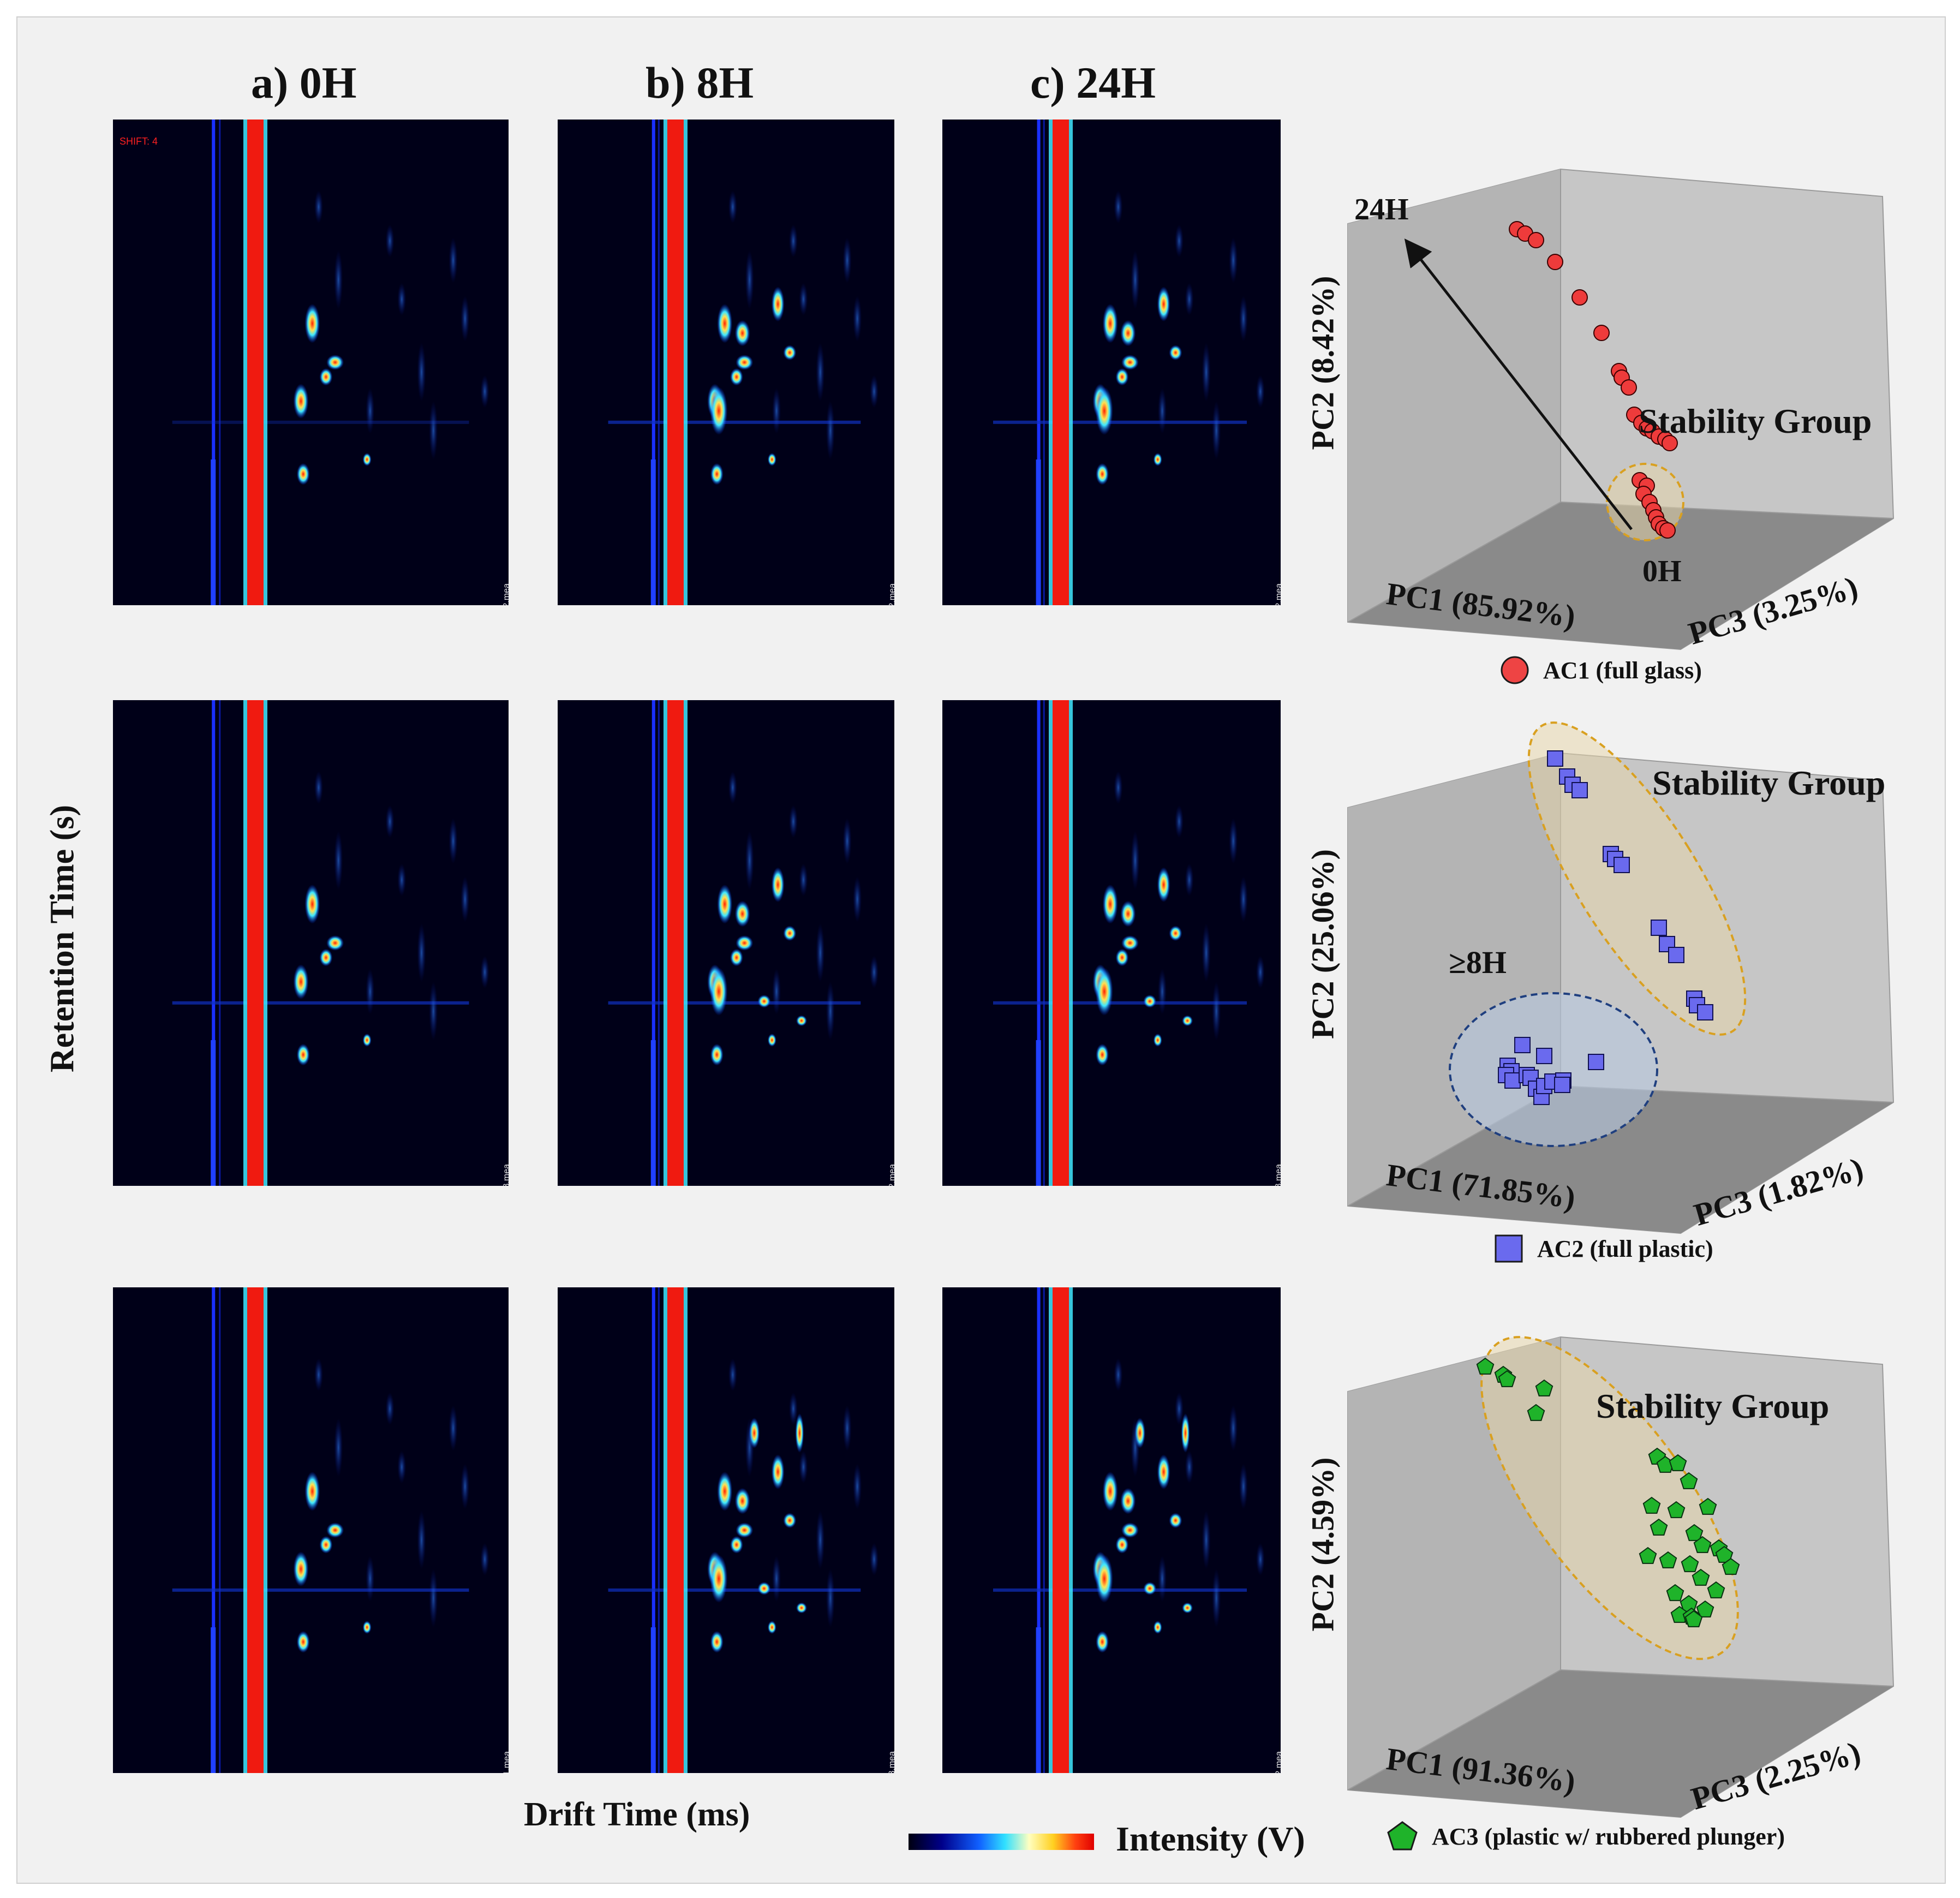 This screenshot has width=1960, height=1898. Describe the element at coordinates (1277, 1762) in the screenshot. I see `file-name: VIDRO_1_24H_PSM_200123_154602.mea` at that location.